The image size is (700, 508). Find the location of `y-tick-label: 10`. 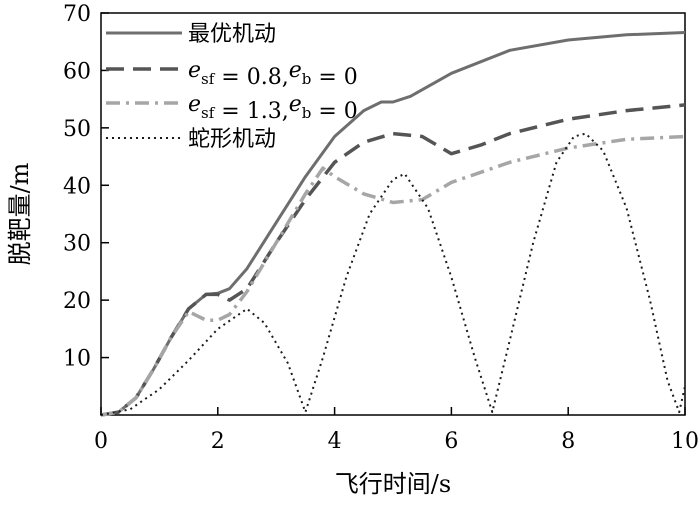

y-tick-label: 10 is located at coordinates (77, 359).